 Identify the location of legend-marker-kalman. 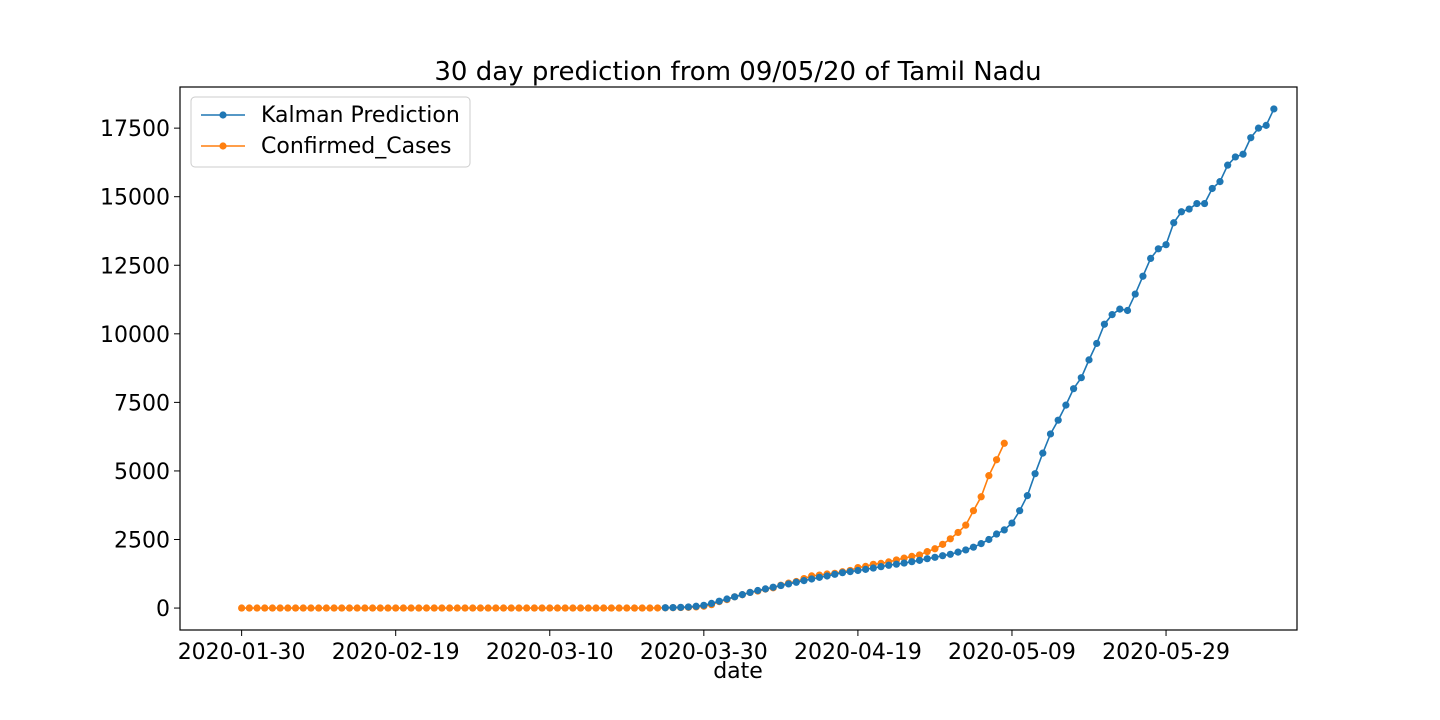
(223, 115).